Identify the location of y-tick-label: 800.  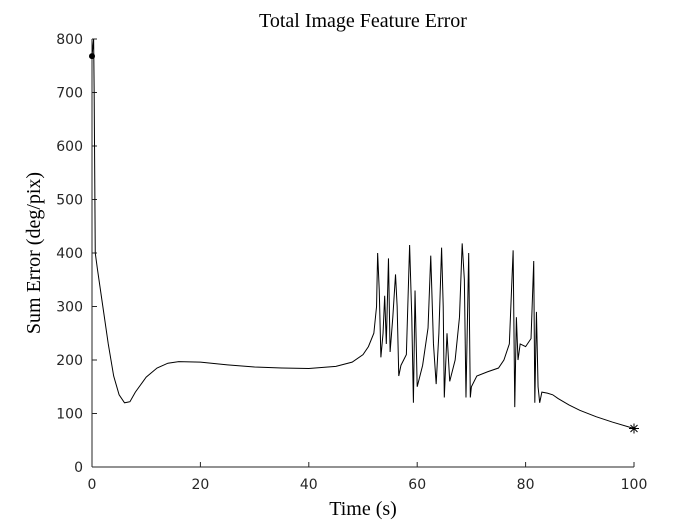
(69, 40).